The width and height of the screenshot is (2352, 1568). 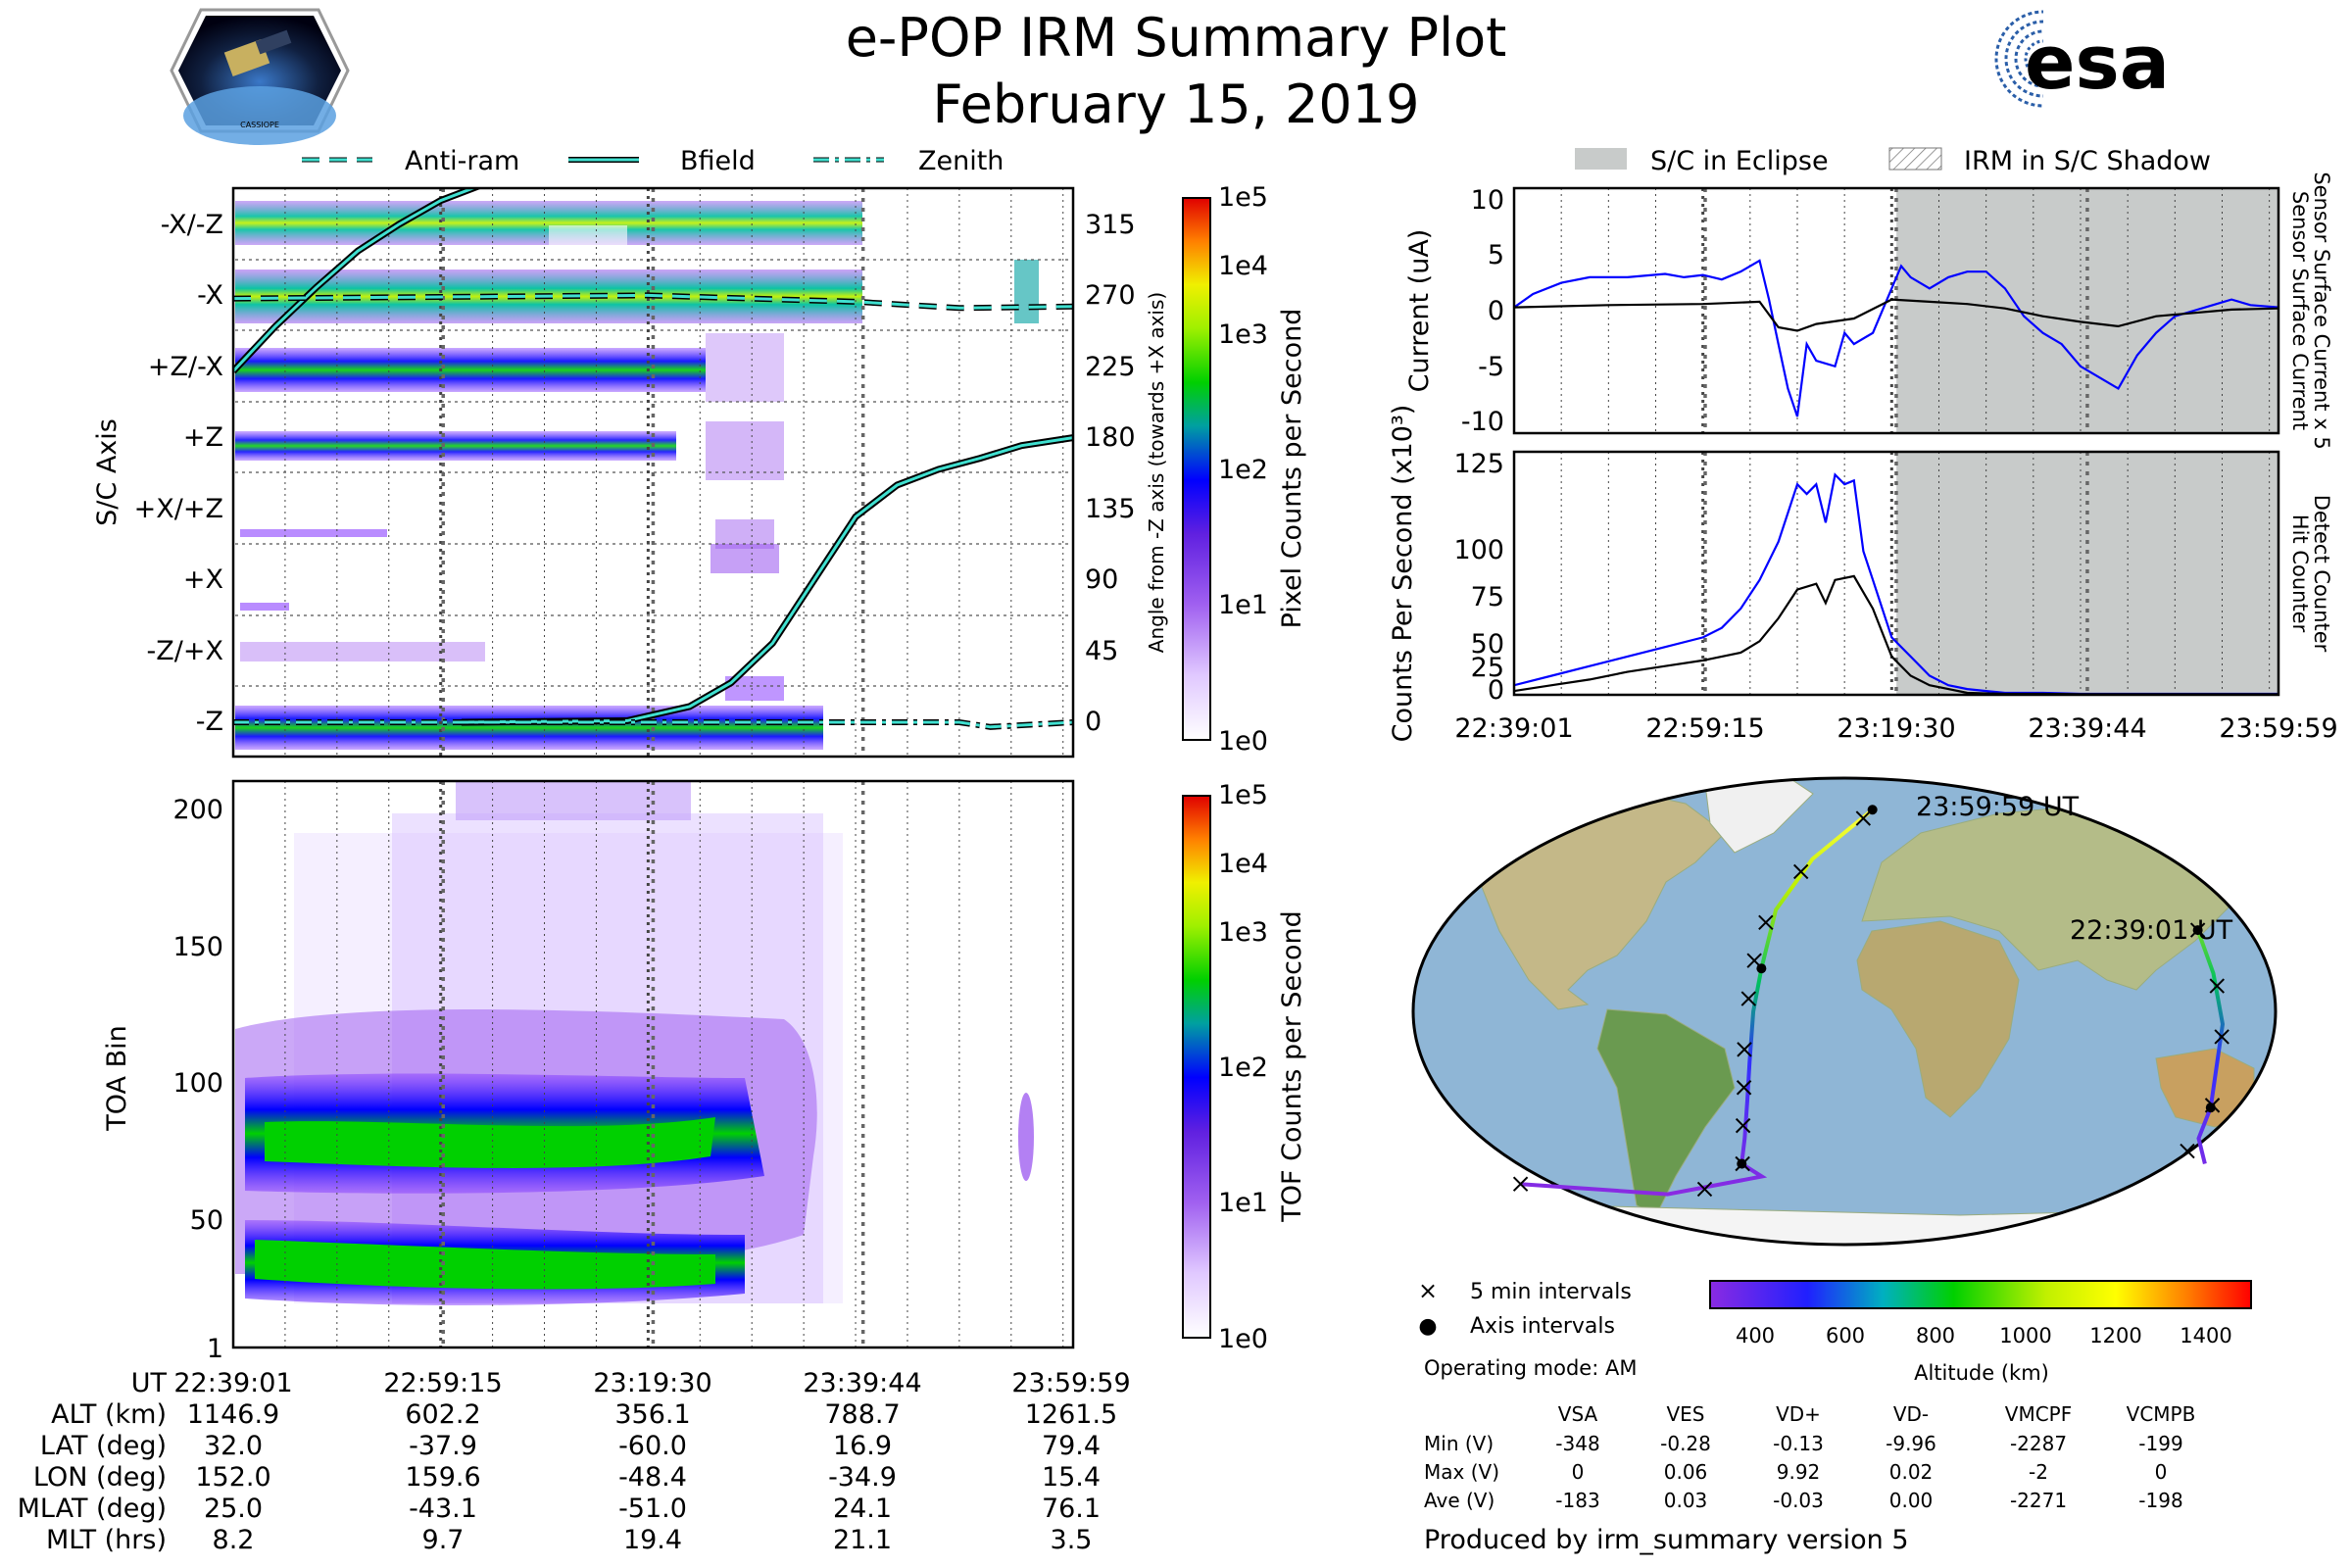 I want to click on ephemeris-cell: 602.2, so click(x=442, y=1415).